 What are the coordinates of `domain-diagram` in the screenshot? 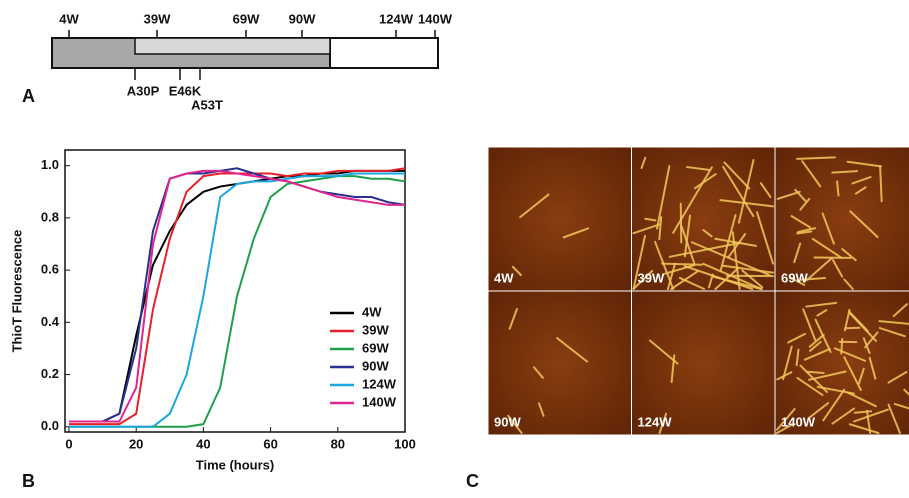 It's located at (245, 53).